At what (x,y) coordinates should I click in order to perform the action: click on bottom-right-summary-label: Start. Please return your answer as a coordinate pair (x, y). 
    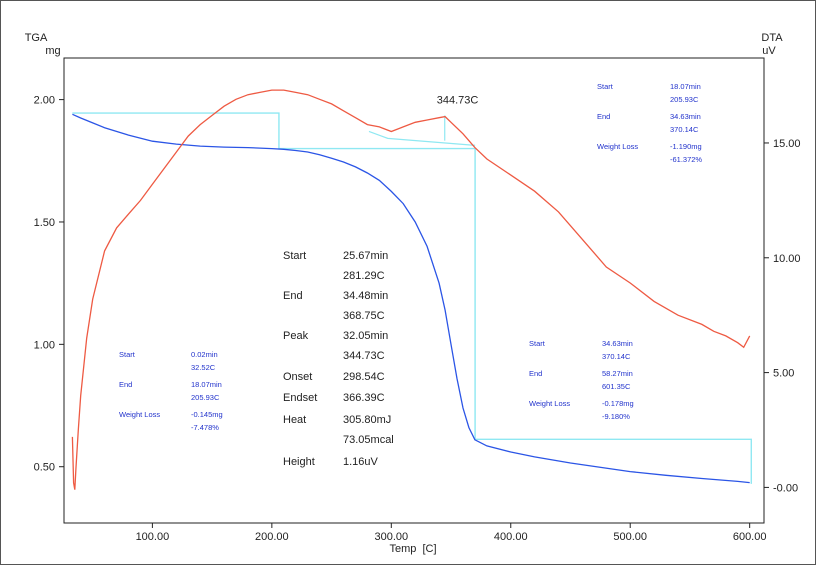
    Looking at the image, I should click on (537, 343).